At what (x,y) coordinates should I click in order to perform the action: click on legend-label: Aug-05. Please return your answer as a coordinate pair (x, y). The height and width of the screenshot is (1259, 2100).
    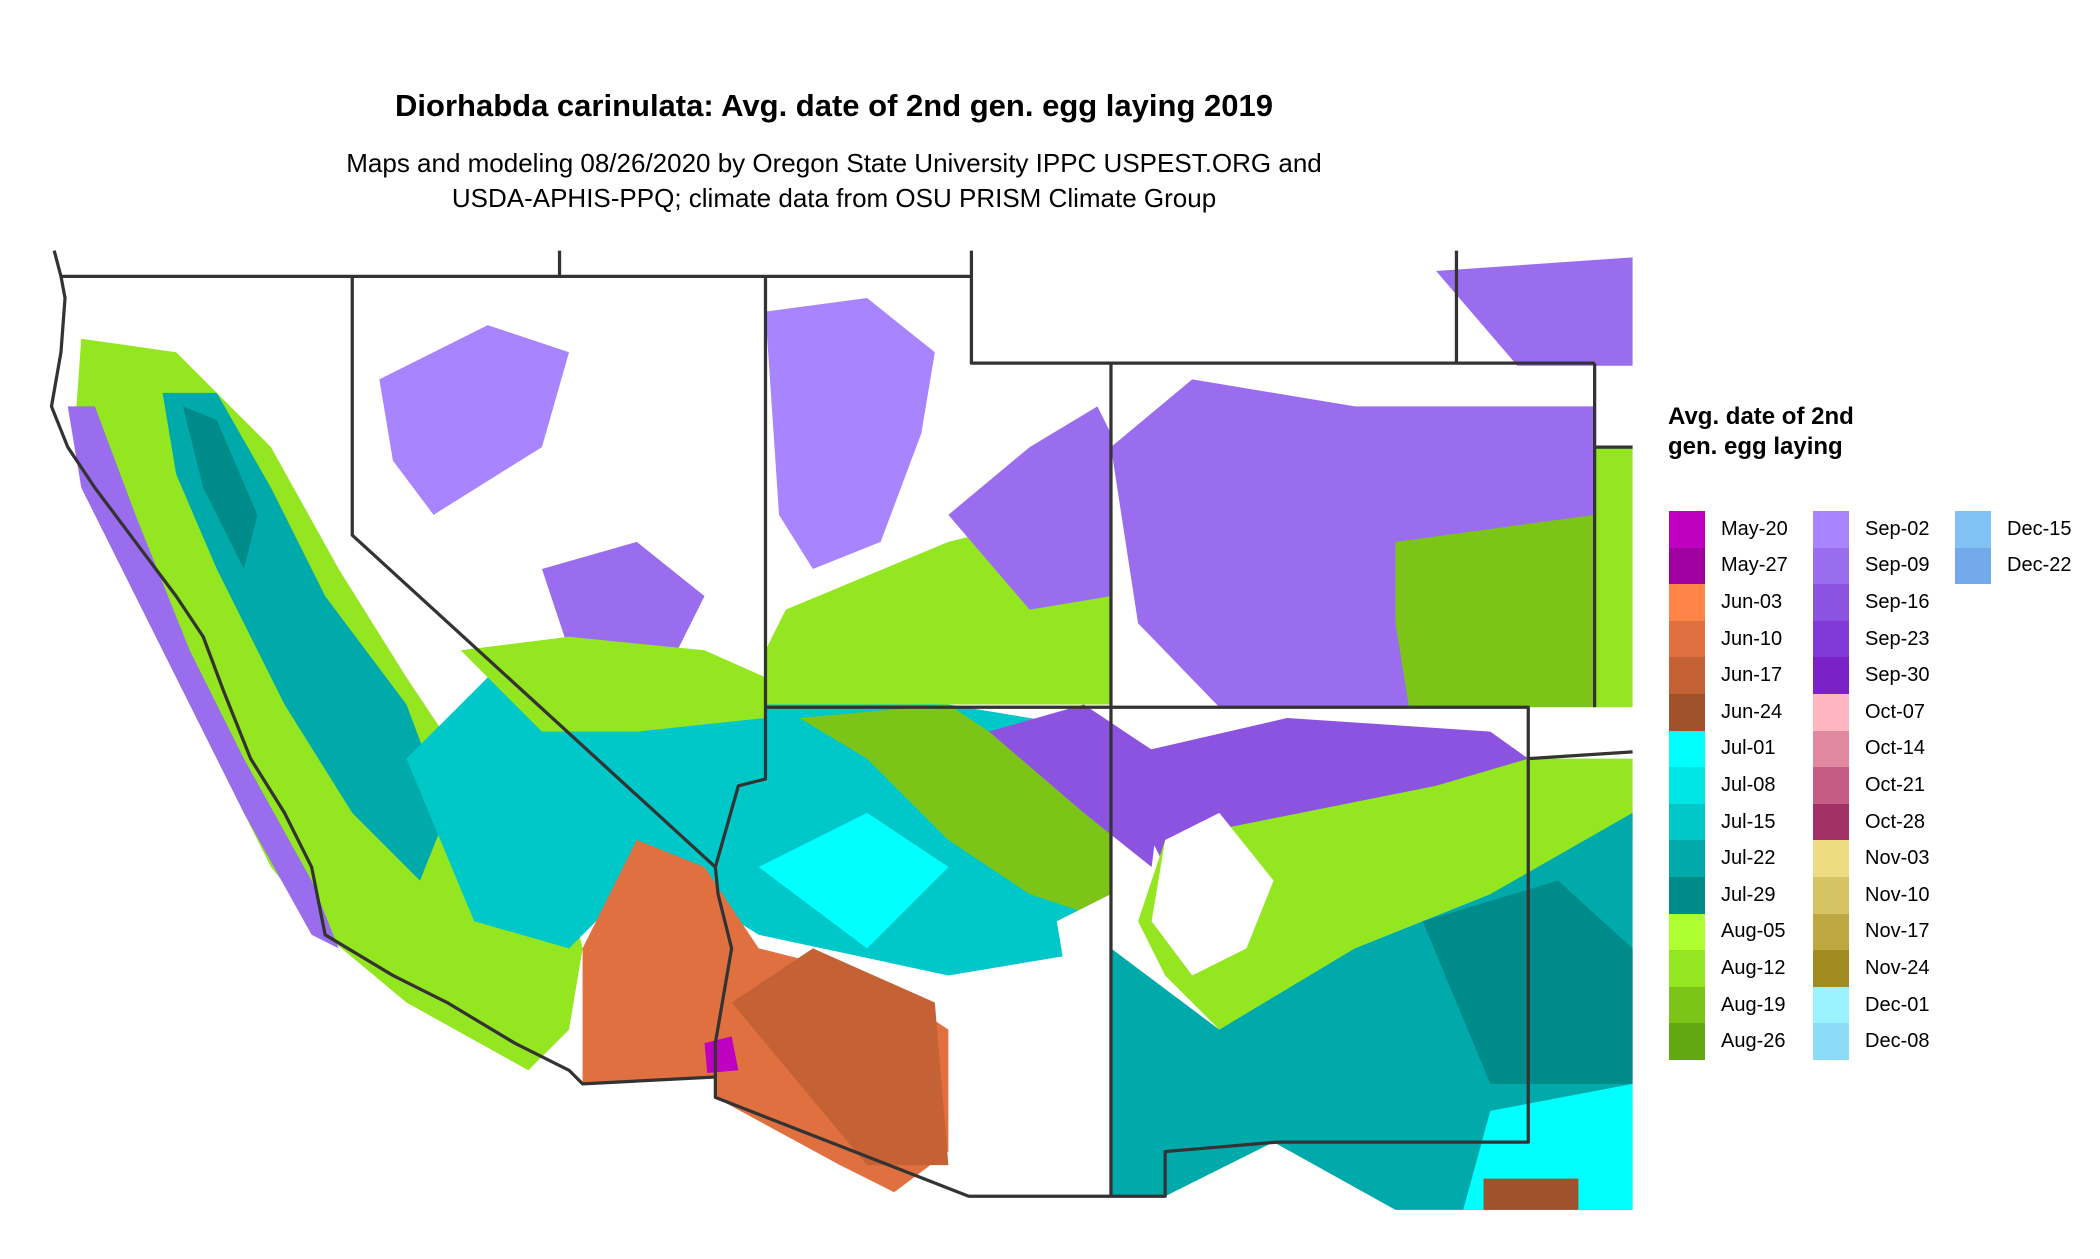
    Looking at the image, I should click on (1753, 931).